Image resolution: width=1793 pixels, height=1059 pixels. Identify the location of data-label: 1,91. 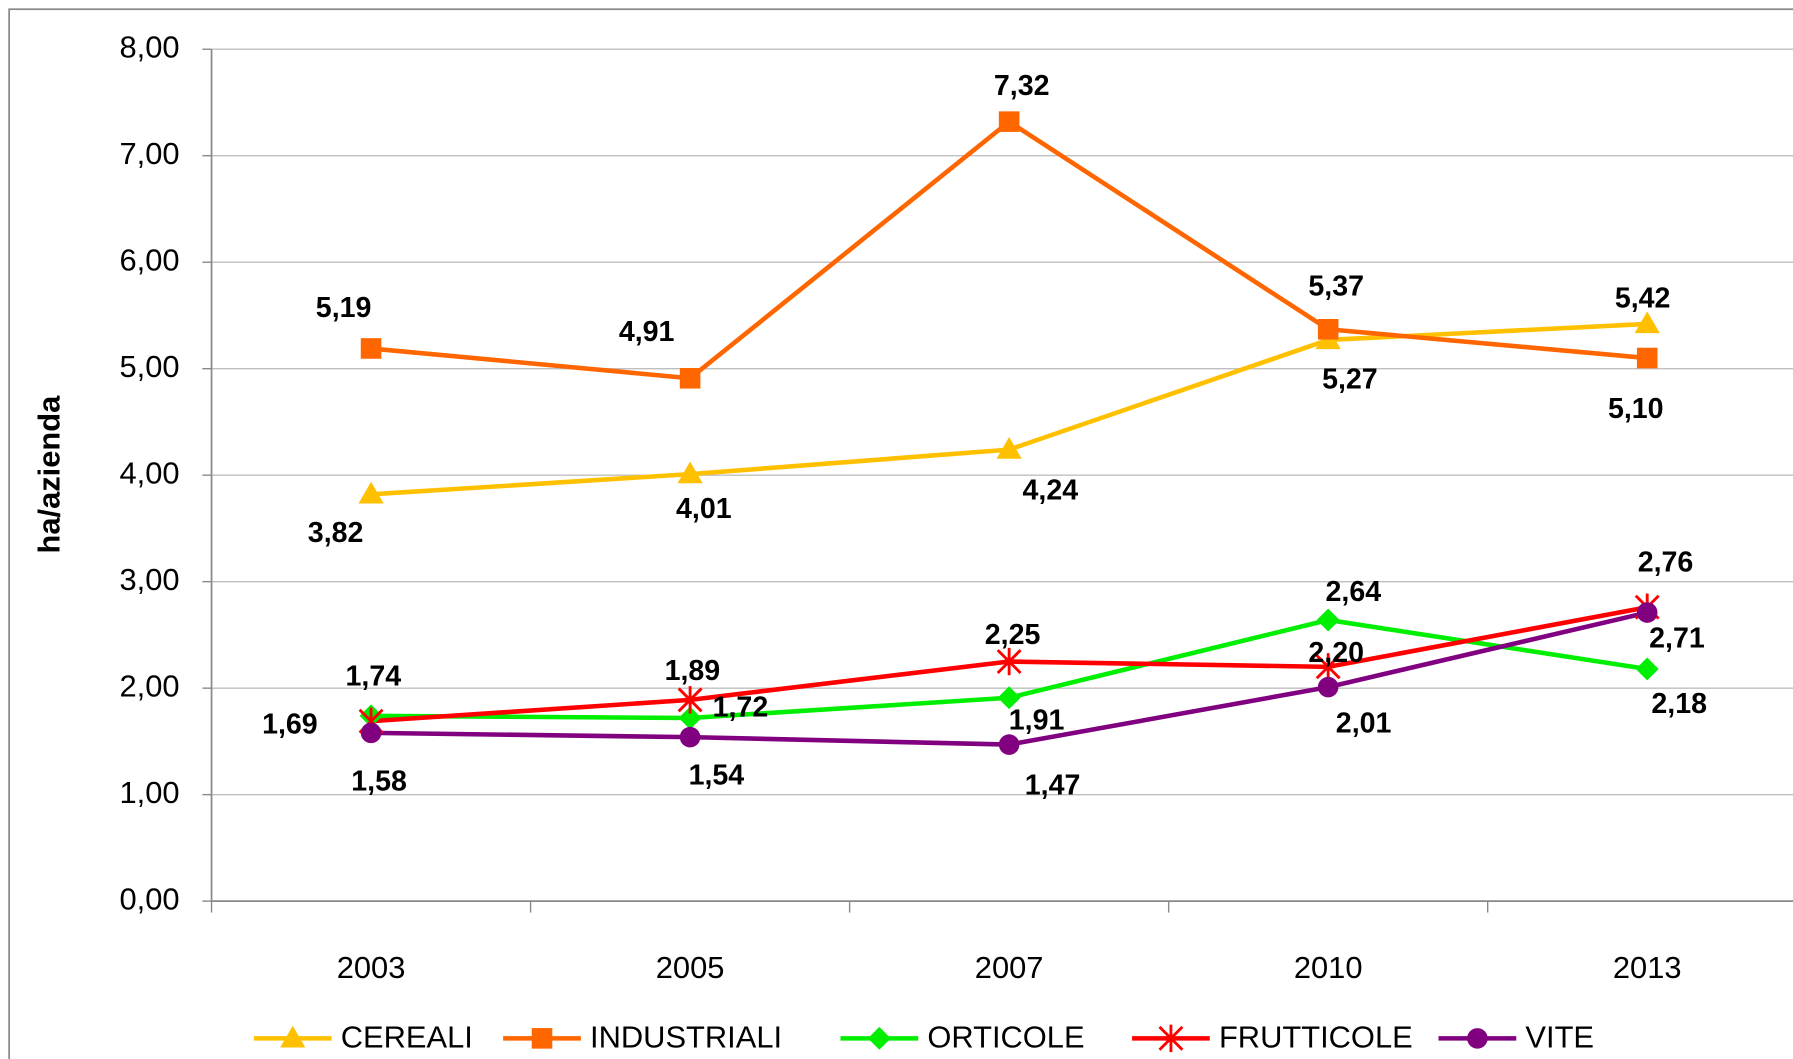
(1037, 720).